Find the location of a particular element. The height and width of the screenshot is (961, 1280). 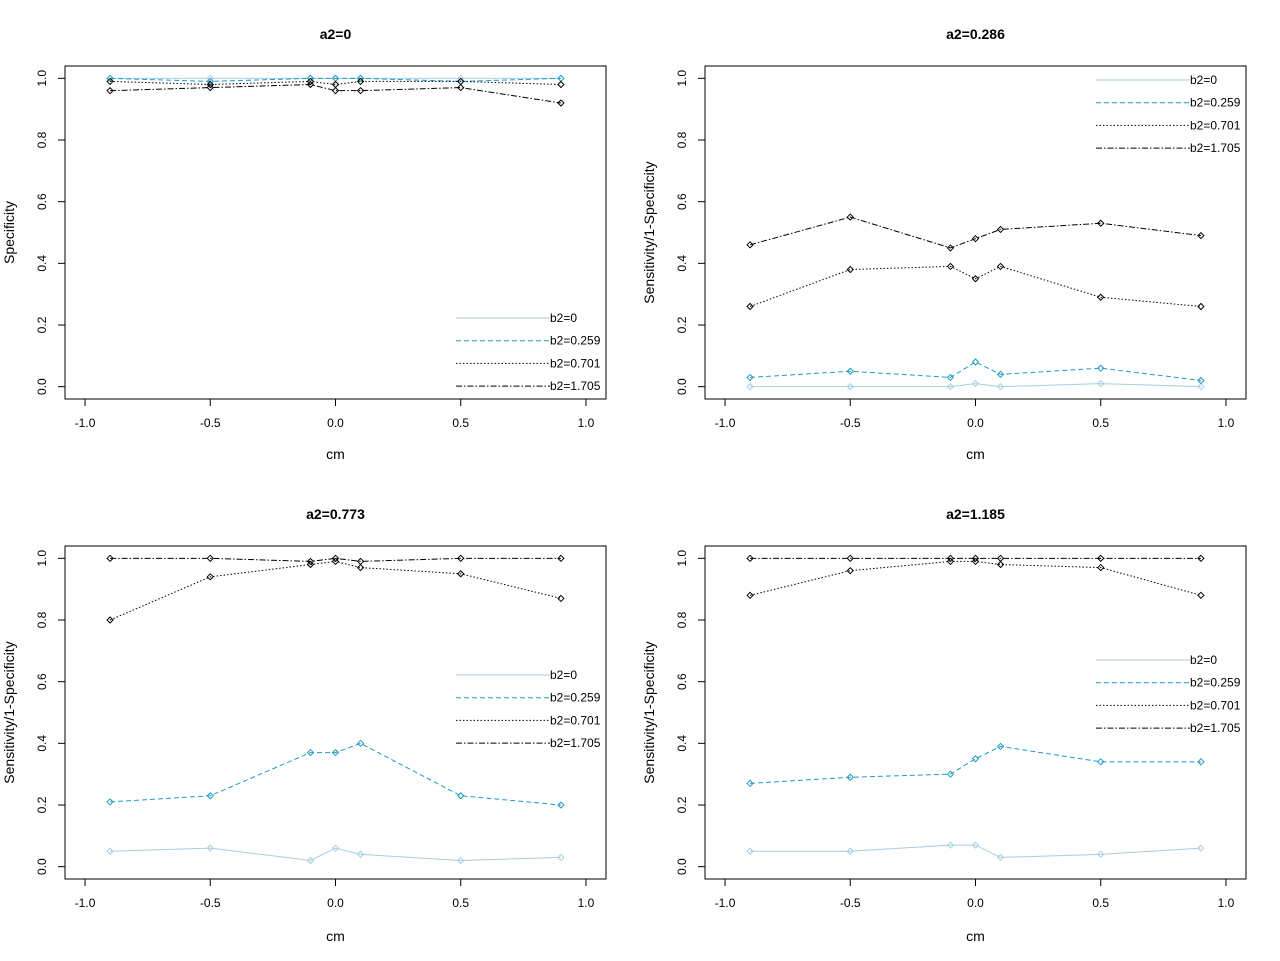

legend-label: b2=1.705 is located at coordinates (575, 743).